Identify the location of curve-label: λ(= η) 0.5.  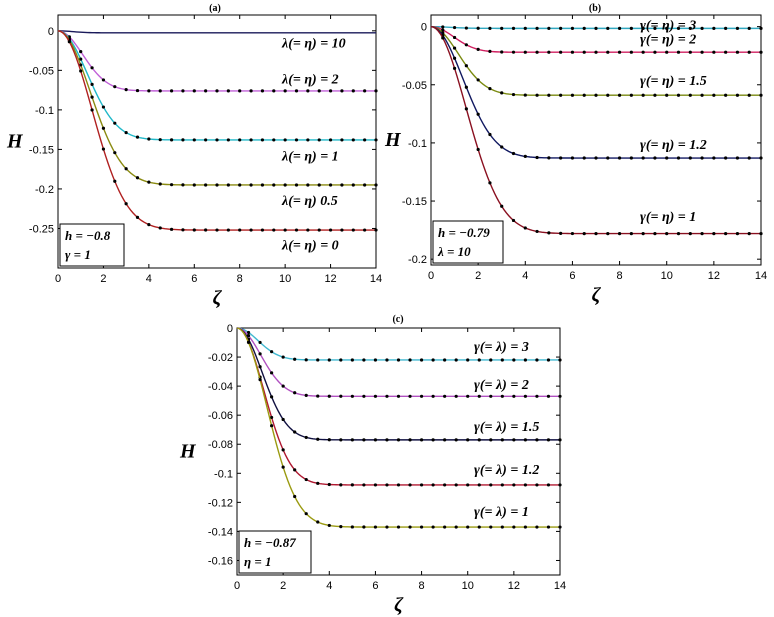
(309, 201).